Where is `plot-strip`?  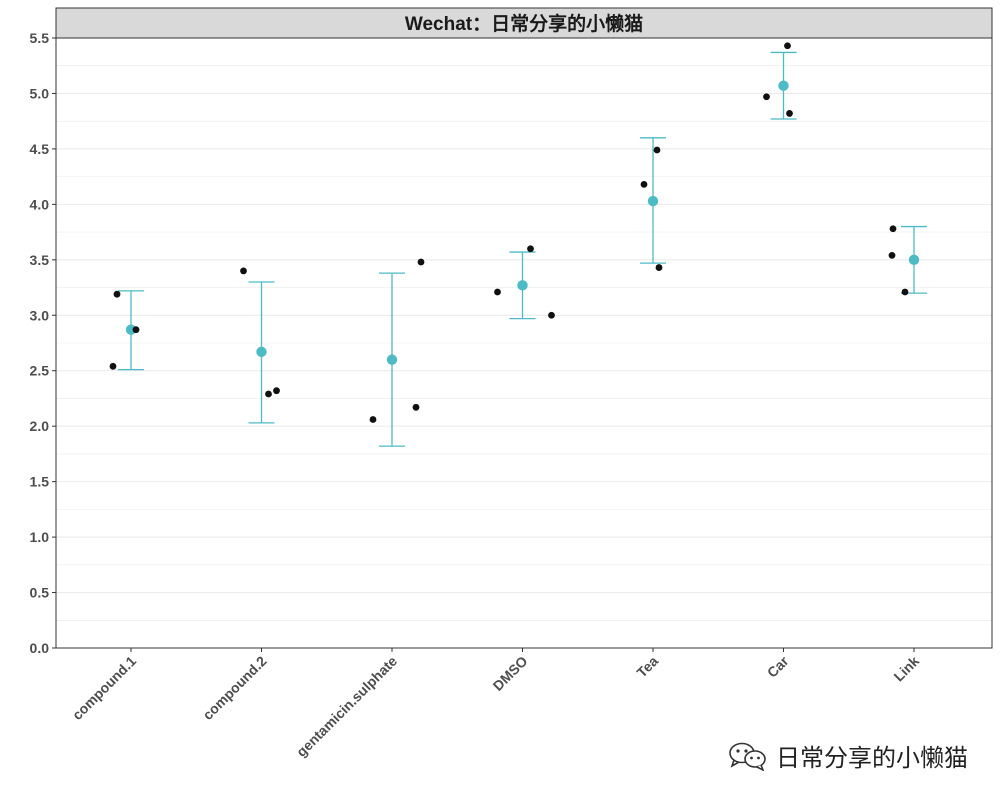 plot-strip is located at coordinates (524, 23).